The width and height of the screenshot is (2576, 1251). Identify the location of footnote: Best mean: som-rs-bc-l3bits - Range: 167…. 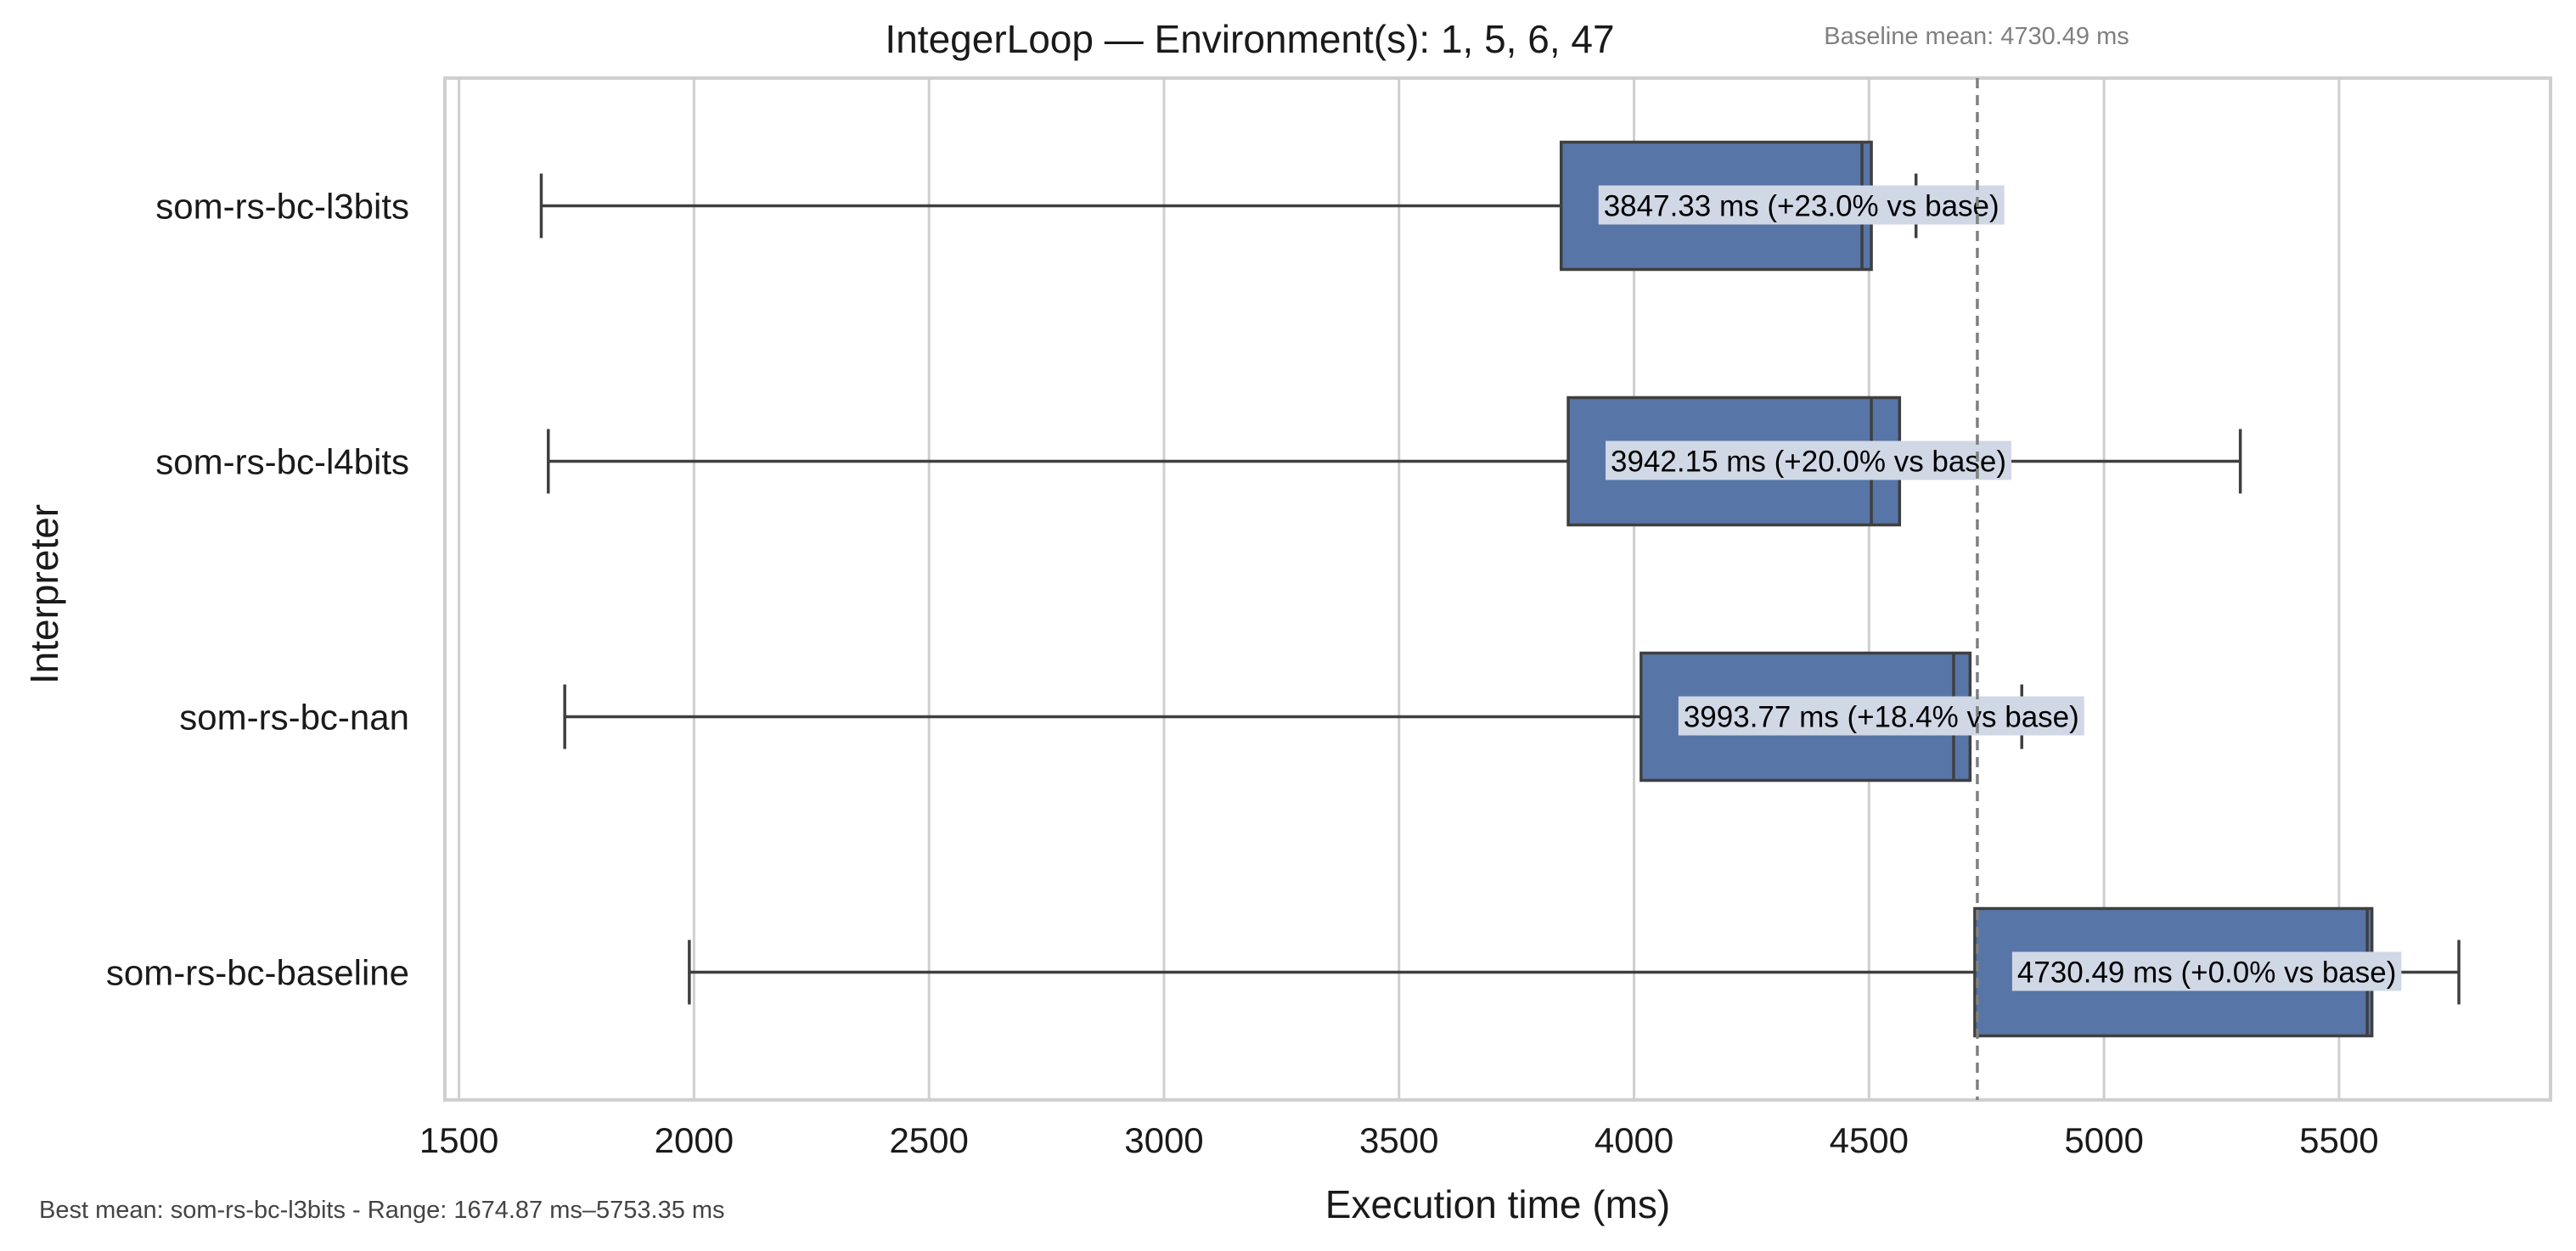
(382, 1210).